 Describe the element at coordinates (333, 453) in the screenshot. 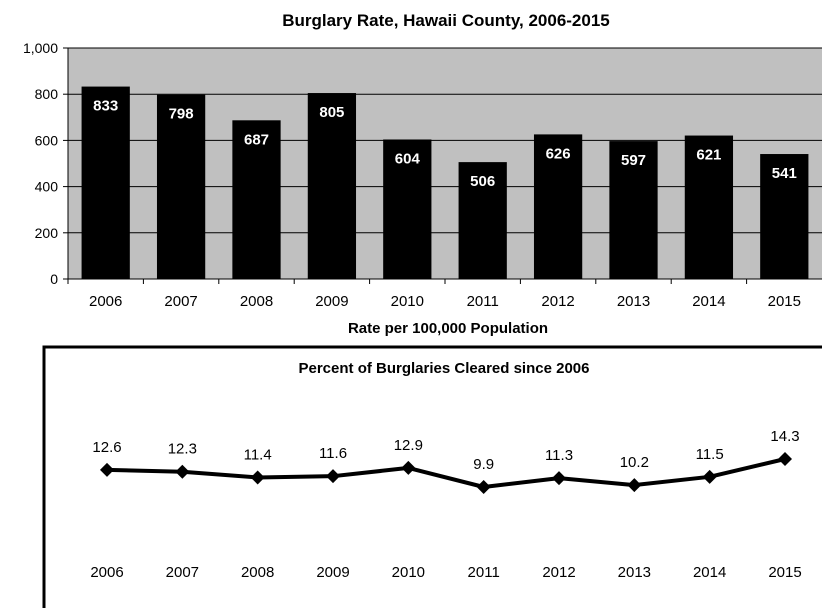

I see `line-data-label: 11.6` at that location.